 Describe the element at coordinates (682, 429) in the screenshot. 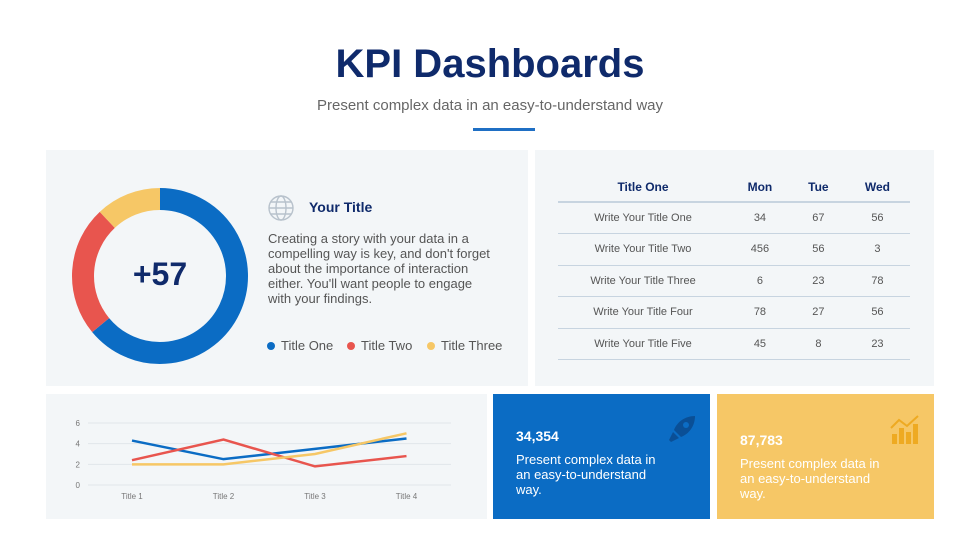

I see `rocket-icon` at that location.